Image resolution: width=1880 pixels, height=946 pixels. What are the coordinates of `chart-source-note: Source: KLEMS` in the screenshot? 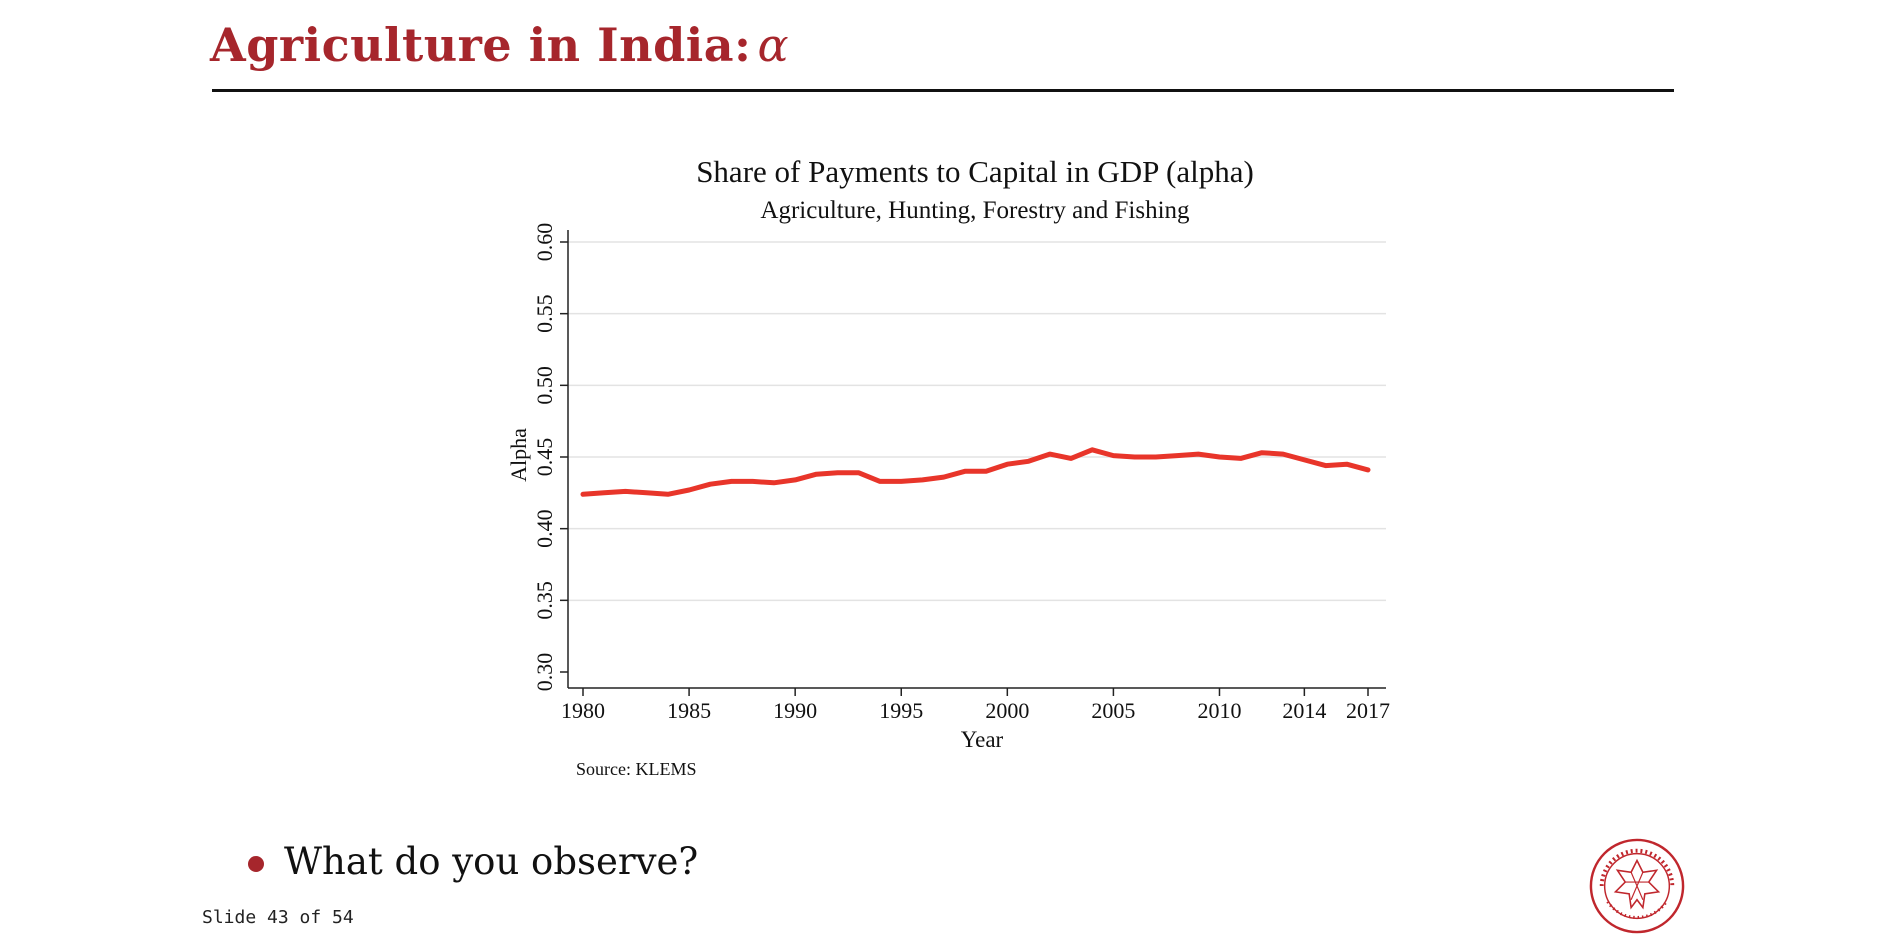 It's located at (636, 769).